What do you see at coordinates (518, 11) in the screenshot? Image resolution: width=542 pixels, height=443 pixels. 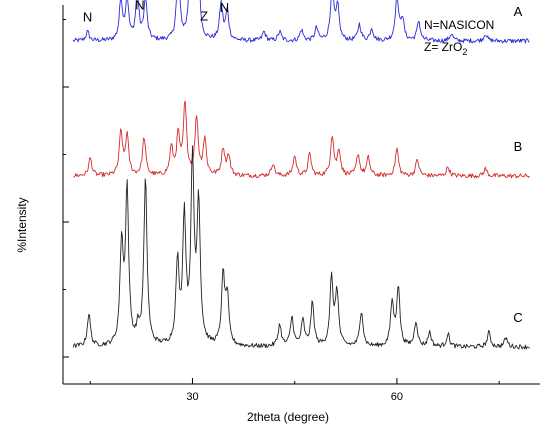 I see `series-label-a: A` at bounding box center [518, 11].